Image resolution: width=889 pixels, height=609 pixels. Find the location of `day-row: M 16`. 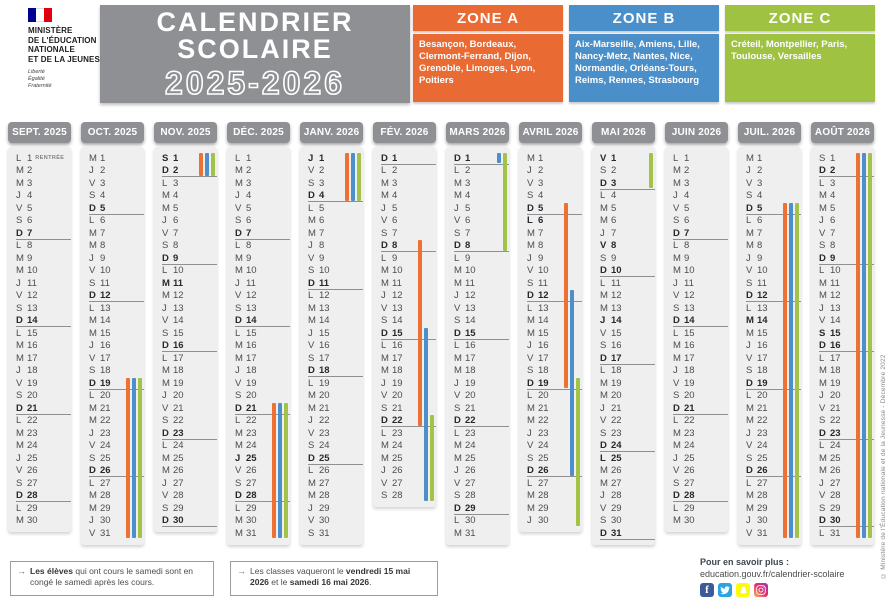

day-row: M 16 is located at coordinates (43, 346).